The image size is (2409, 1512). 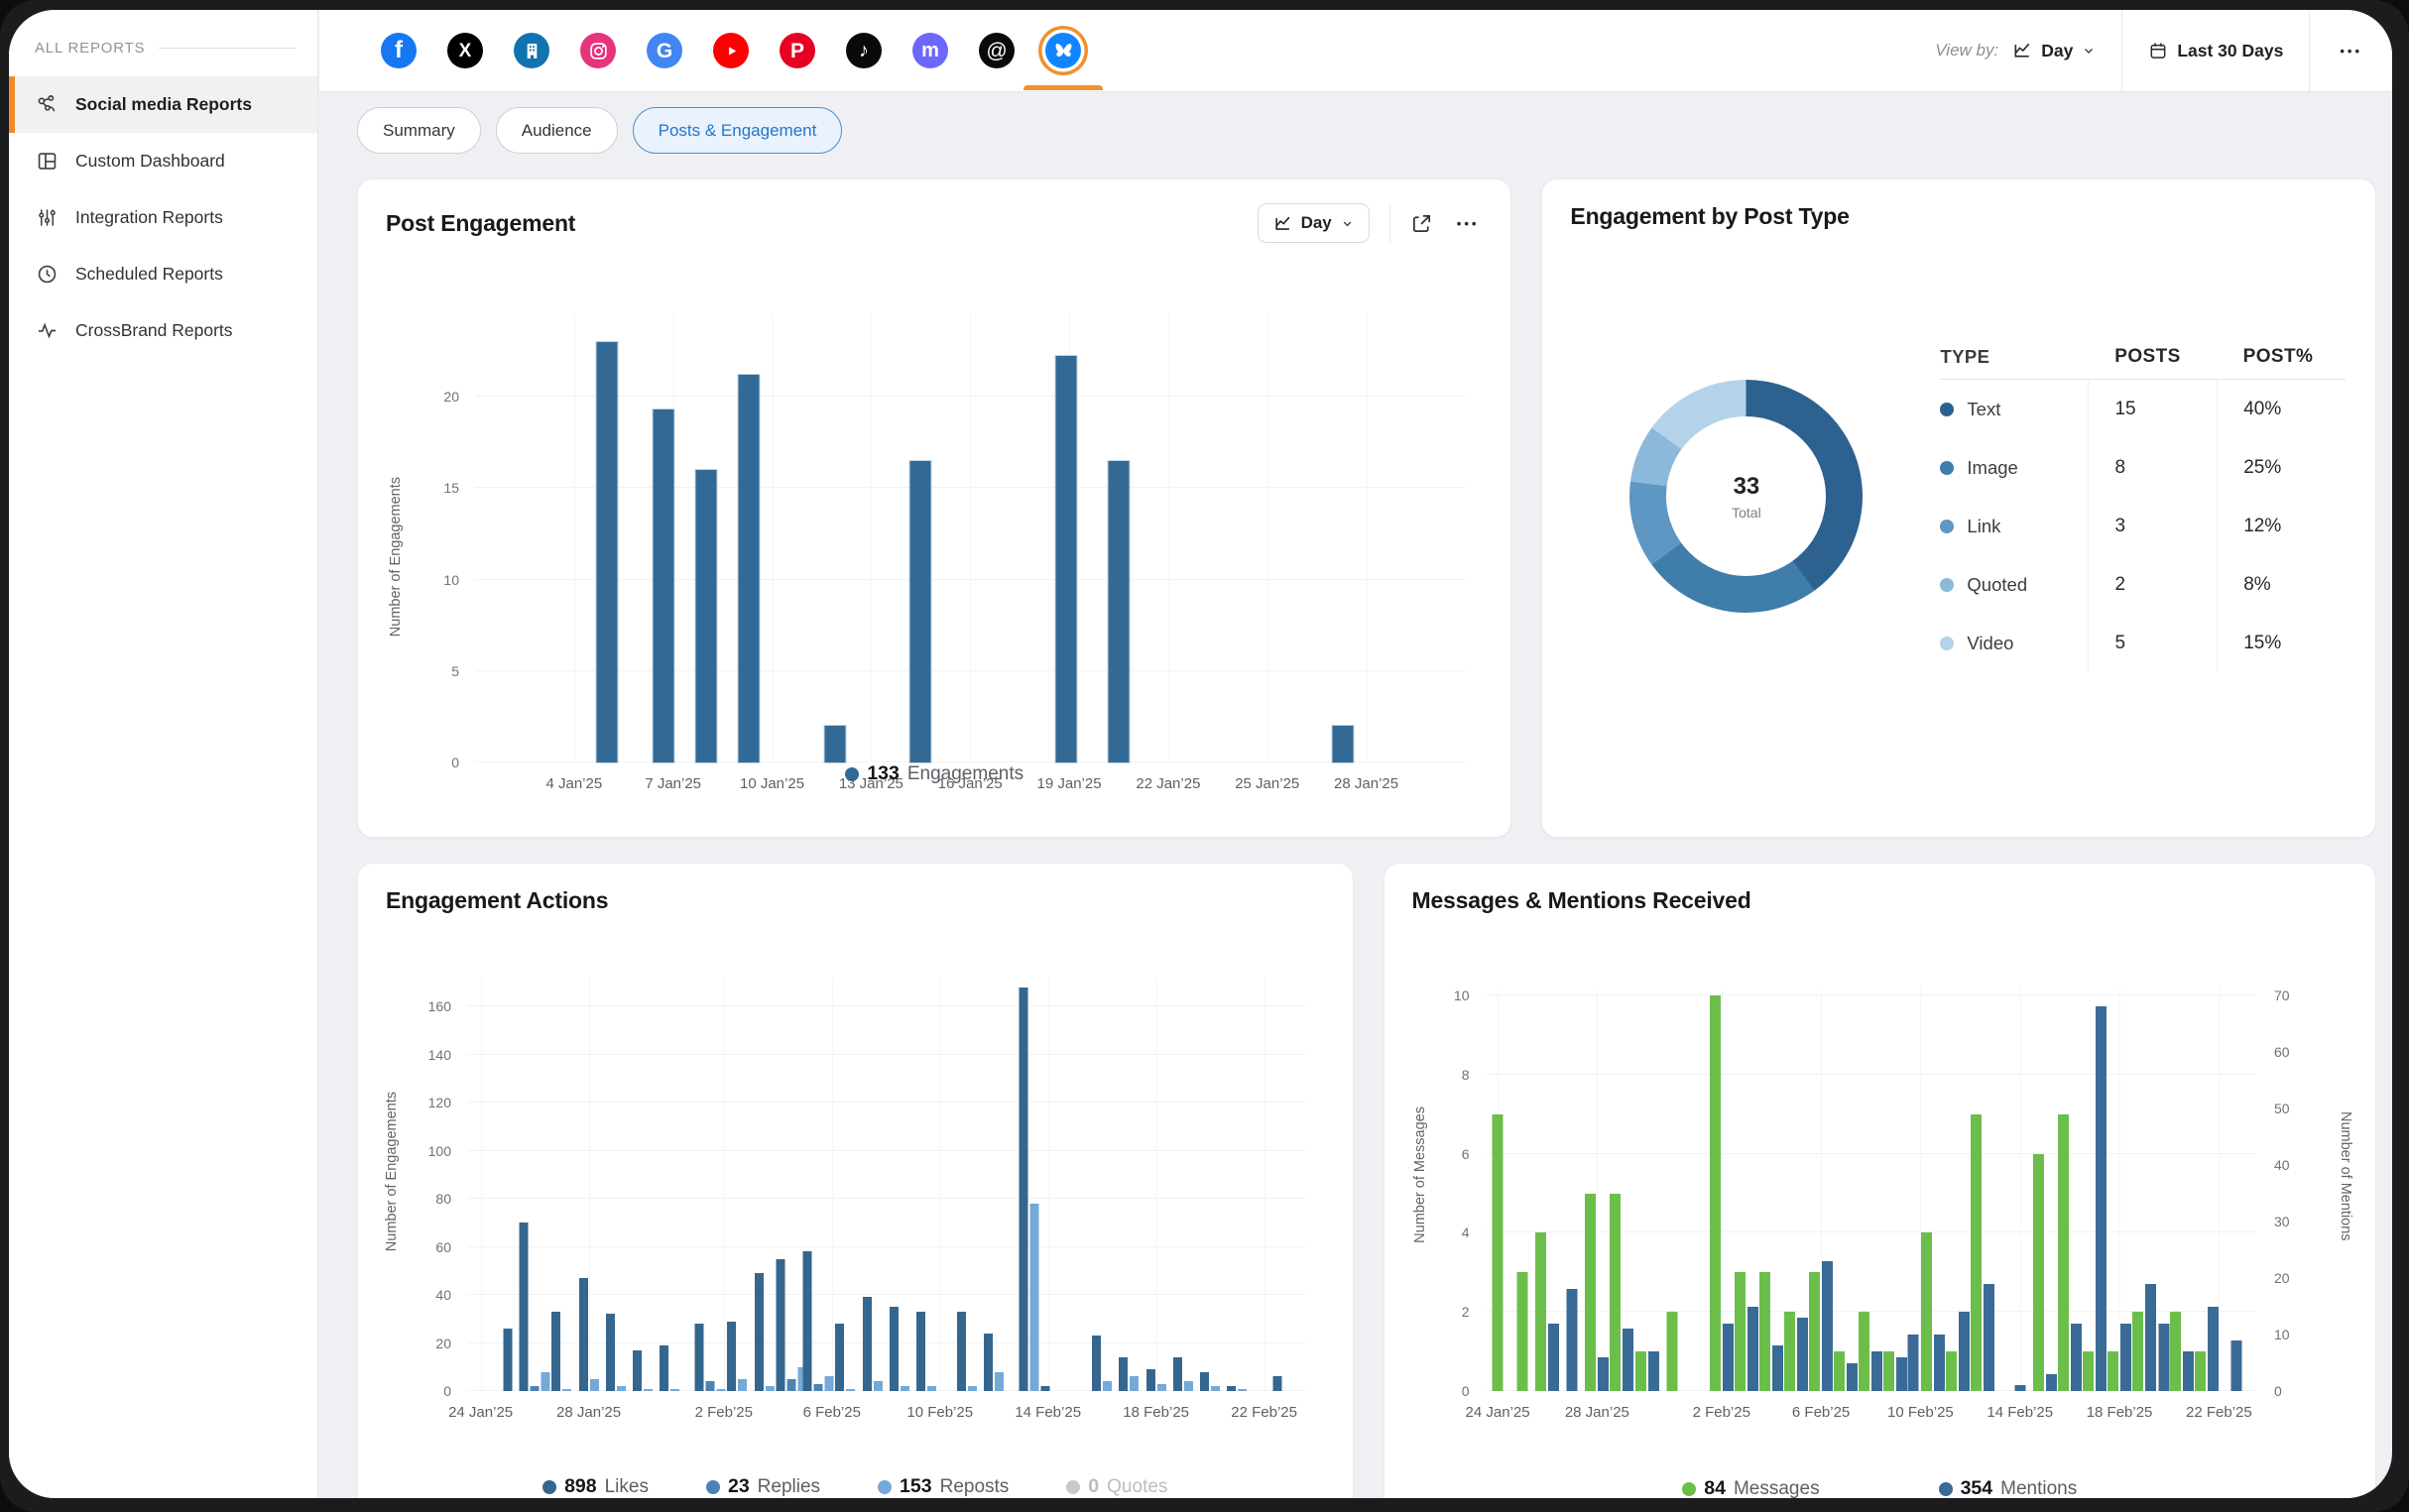 I want to click on tab-summary: Summary, so click(x=419, y=130).